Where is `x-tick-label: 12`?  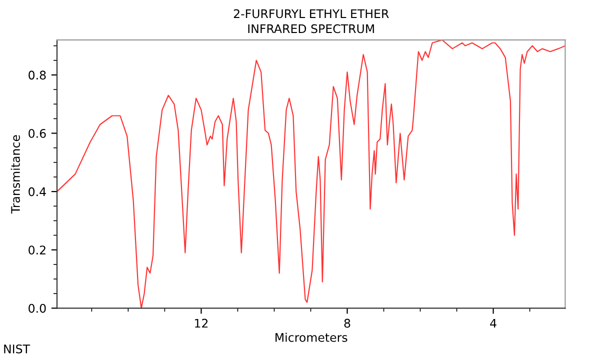
x-tick-label: 12 is located at coordinates (201, 323).